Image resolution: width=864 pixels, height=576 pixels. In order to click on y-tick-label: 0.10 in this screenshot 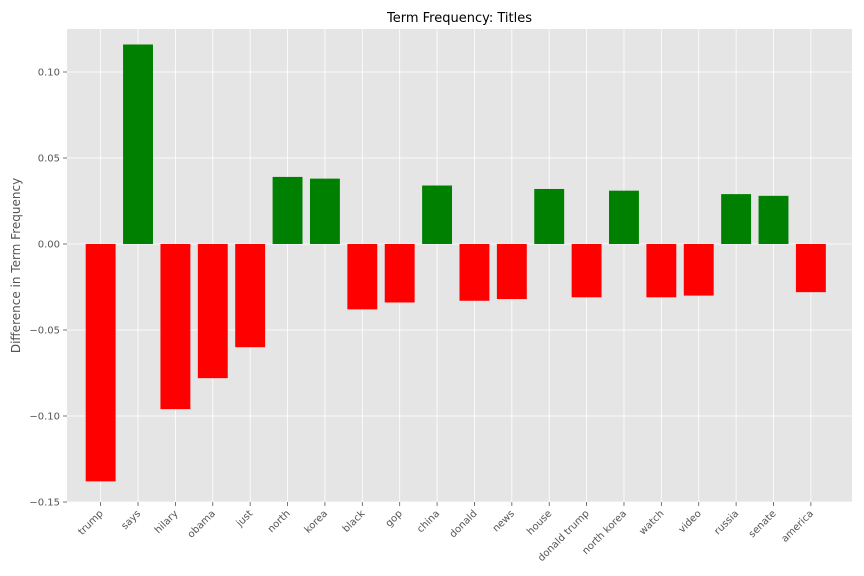, I will do `click(49, 73)`.